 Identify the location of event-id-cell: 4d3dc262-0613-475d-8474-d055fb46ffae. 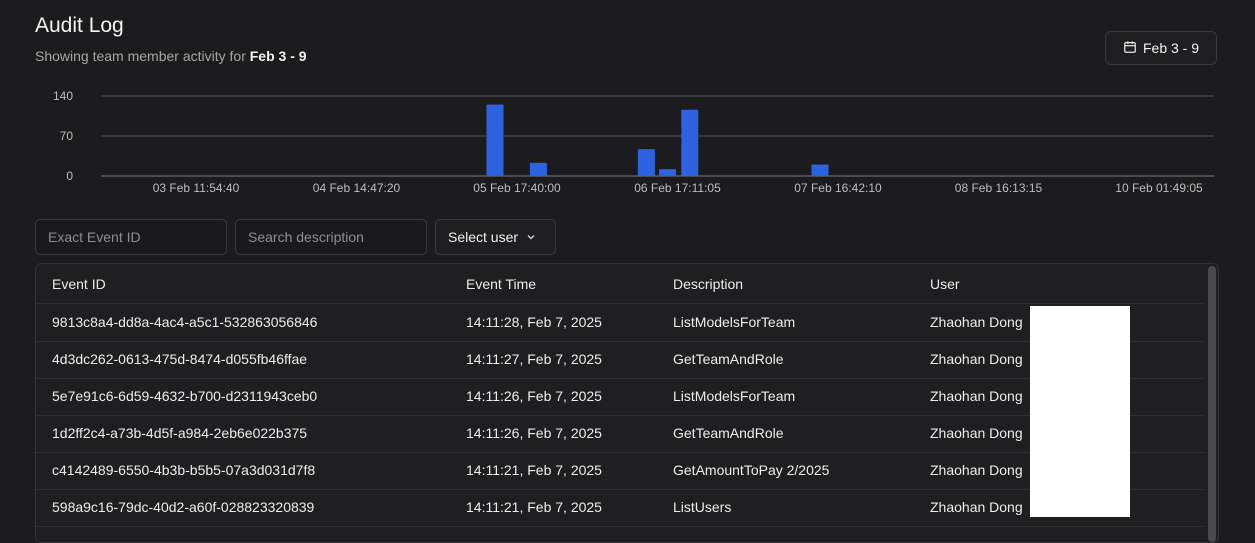
(180, 359).